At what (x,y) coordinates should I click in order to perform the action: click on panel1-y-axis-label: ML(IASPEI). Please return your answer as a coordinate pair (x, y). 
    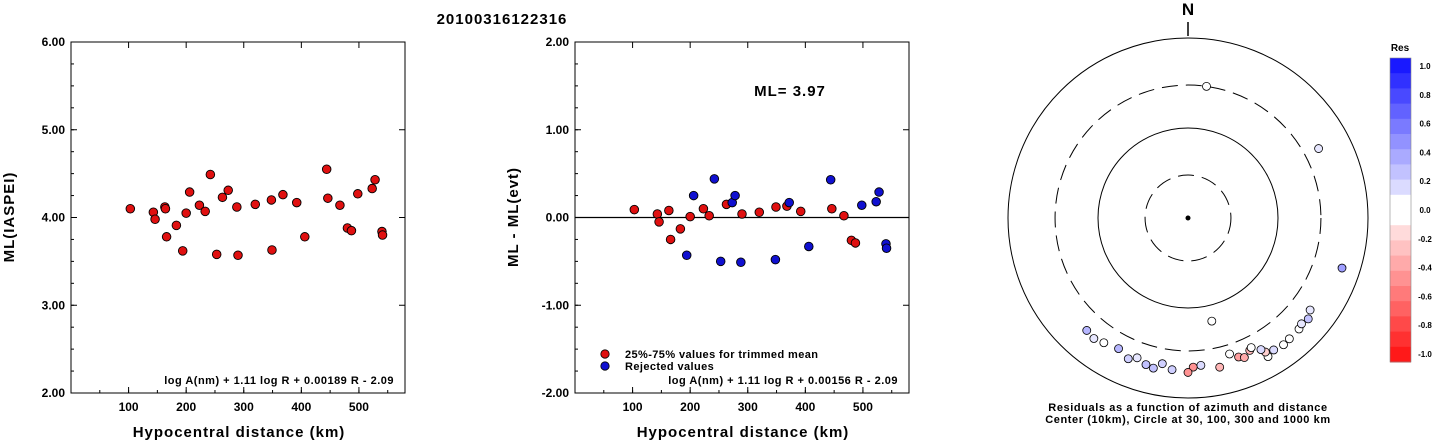
    Looking at the image, I should click on (9, 217).